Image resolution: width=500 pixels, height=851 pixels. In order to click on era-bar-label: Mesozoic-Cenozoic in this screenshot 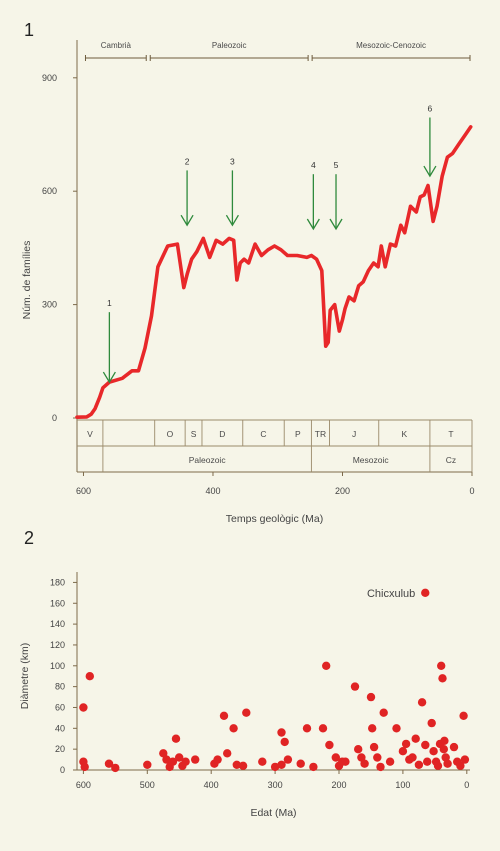, I will do `click(391, 45)`.